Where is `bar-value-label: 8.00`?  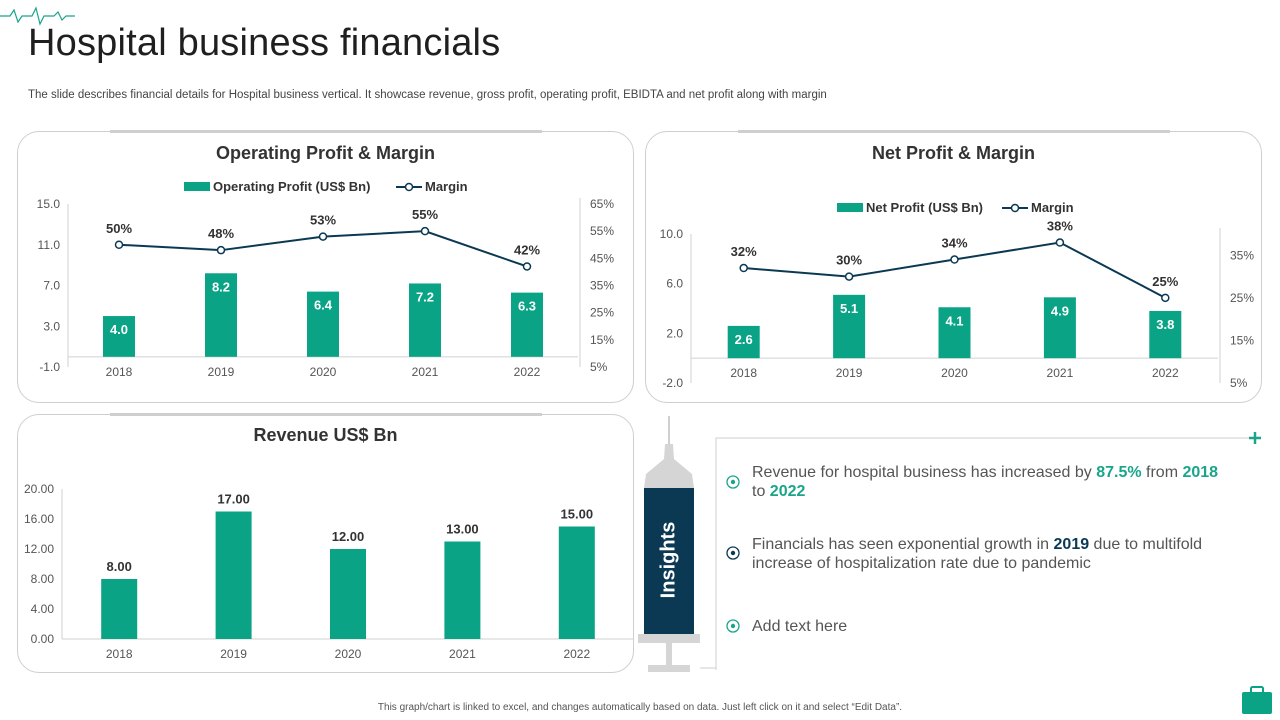 bar-value-label: 8.00 is located at coordinates (119, 566).